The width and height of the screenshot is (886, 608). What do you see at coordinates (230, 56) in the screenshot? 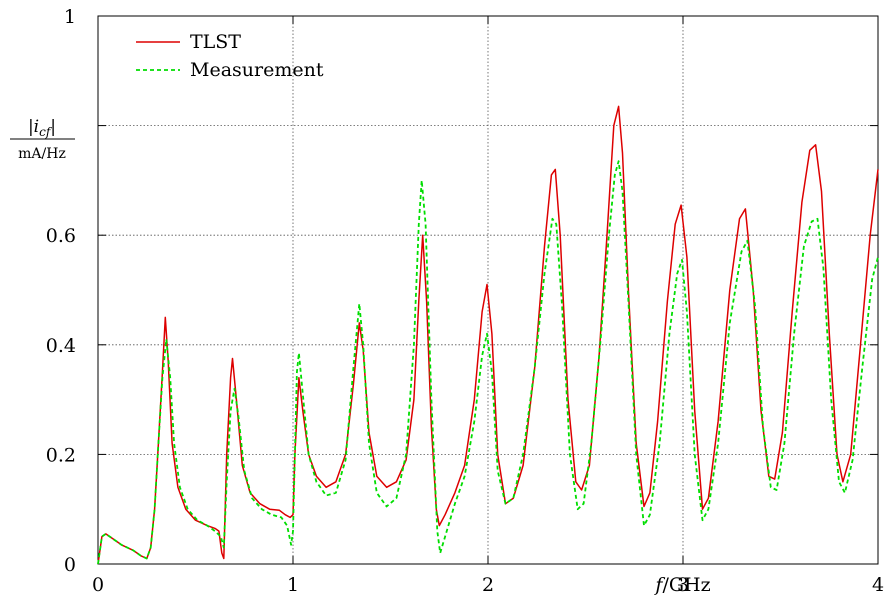
I see `legend: TLST Measurement` at bounding box center [230, 56].